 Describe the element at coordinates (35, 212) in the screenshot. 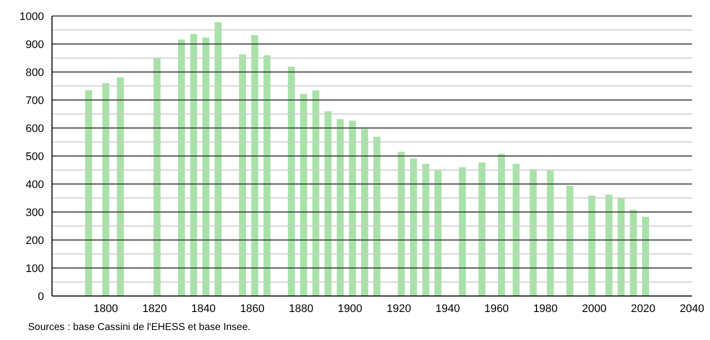

I see `y-tick-label: 300` at that location.